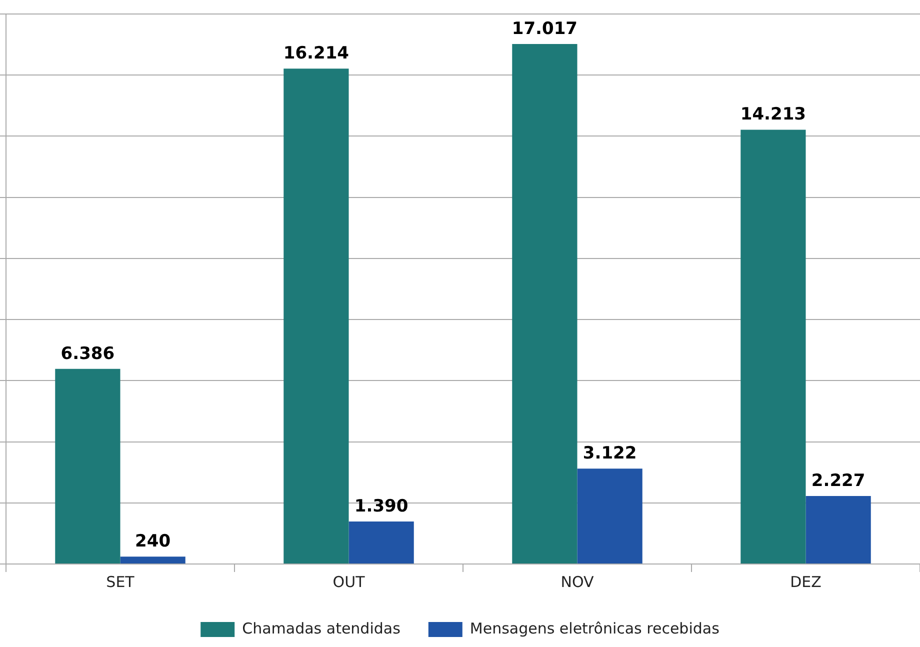 Image resolution: width=920 pixels, height=647 pixels. What do you see at coordinates (545, 28) in the screenshot?
I see `data-label: 17.017` at bounding box center [545, 28].